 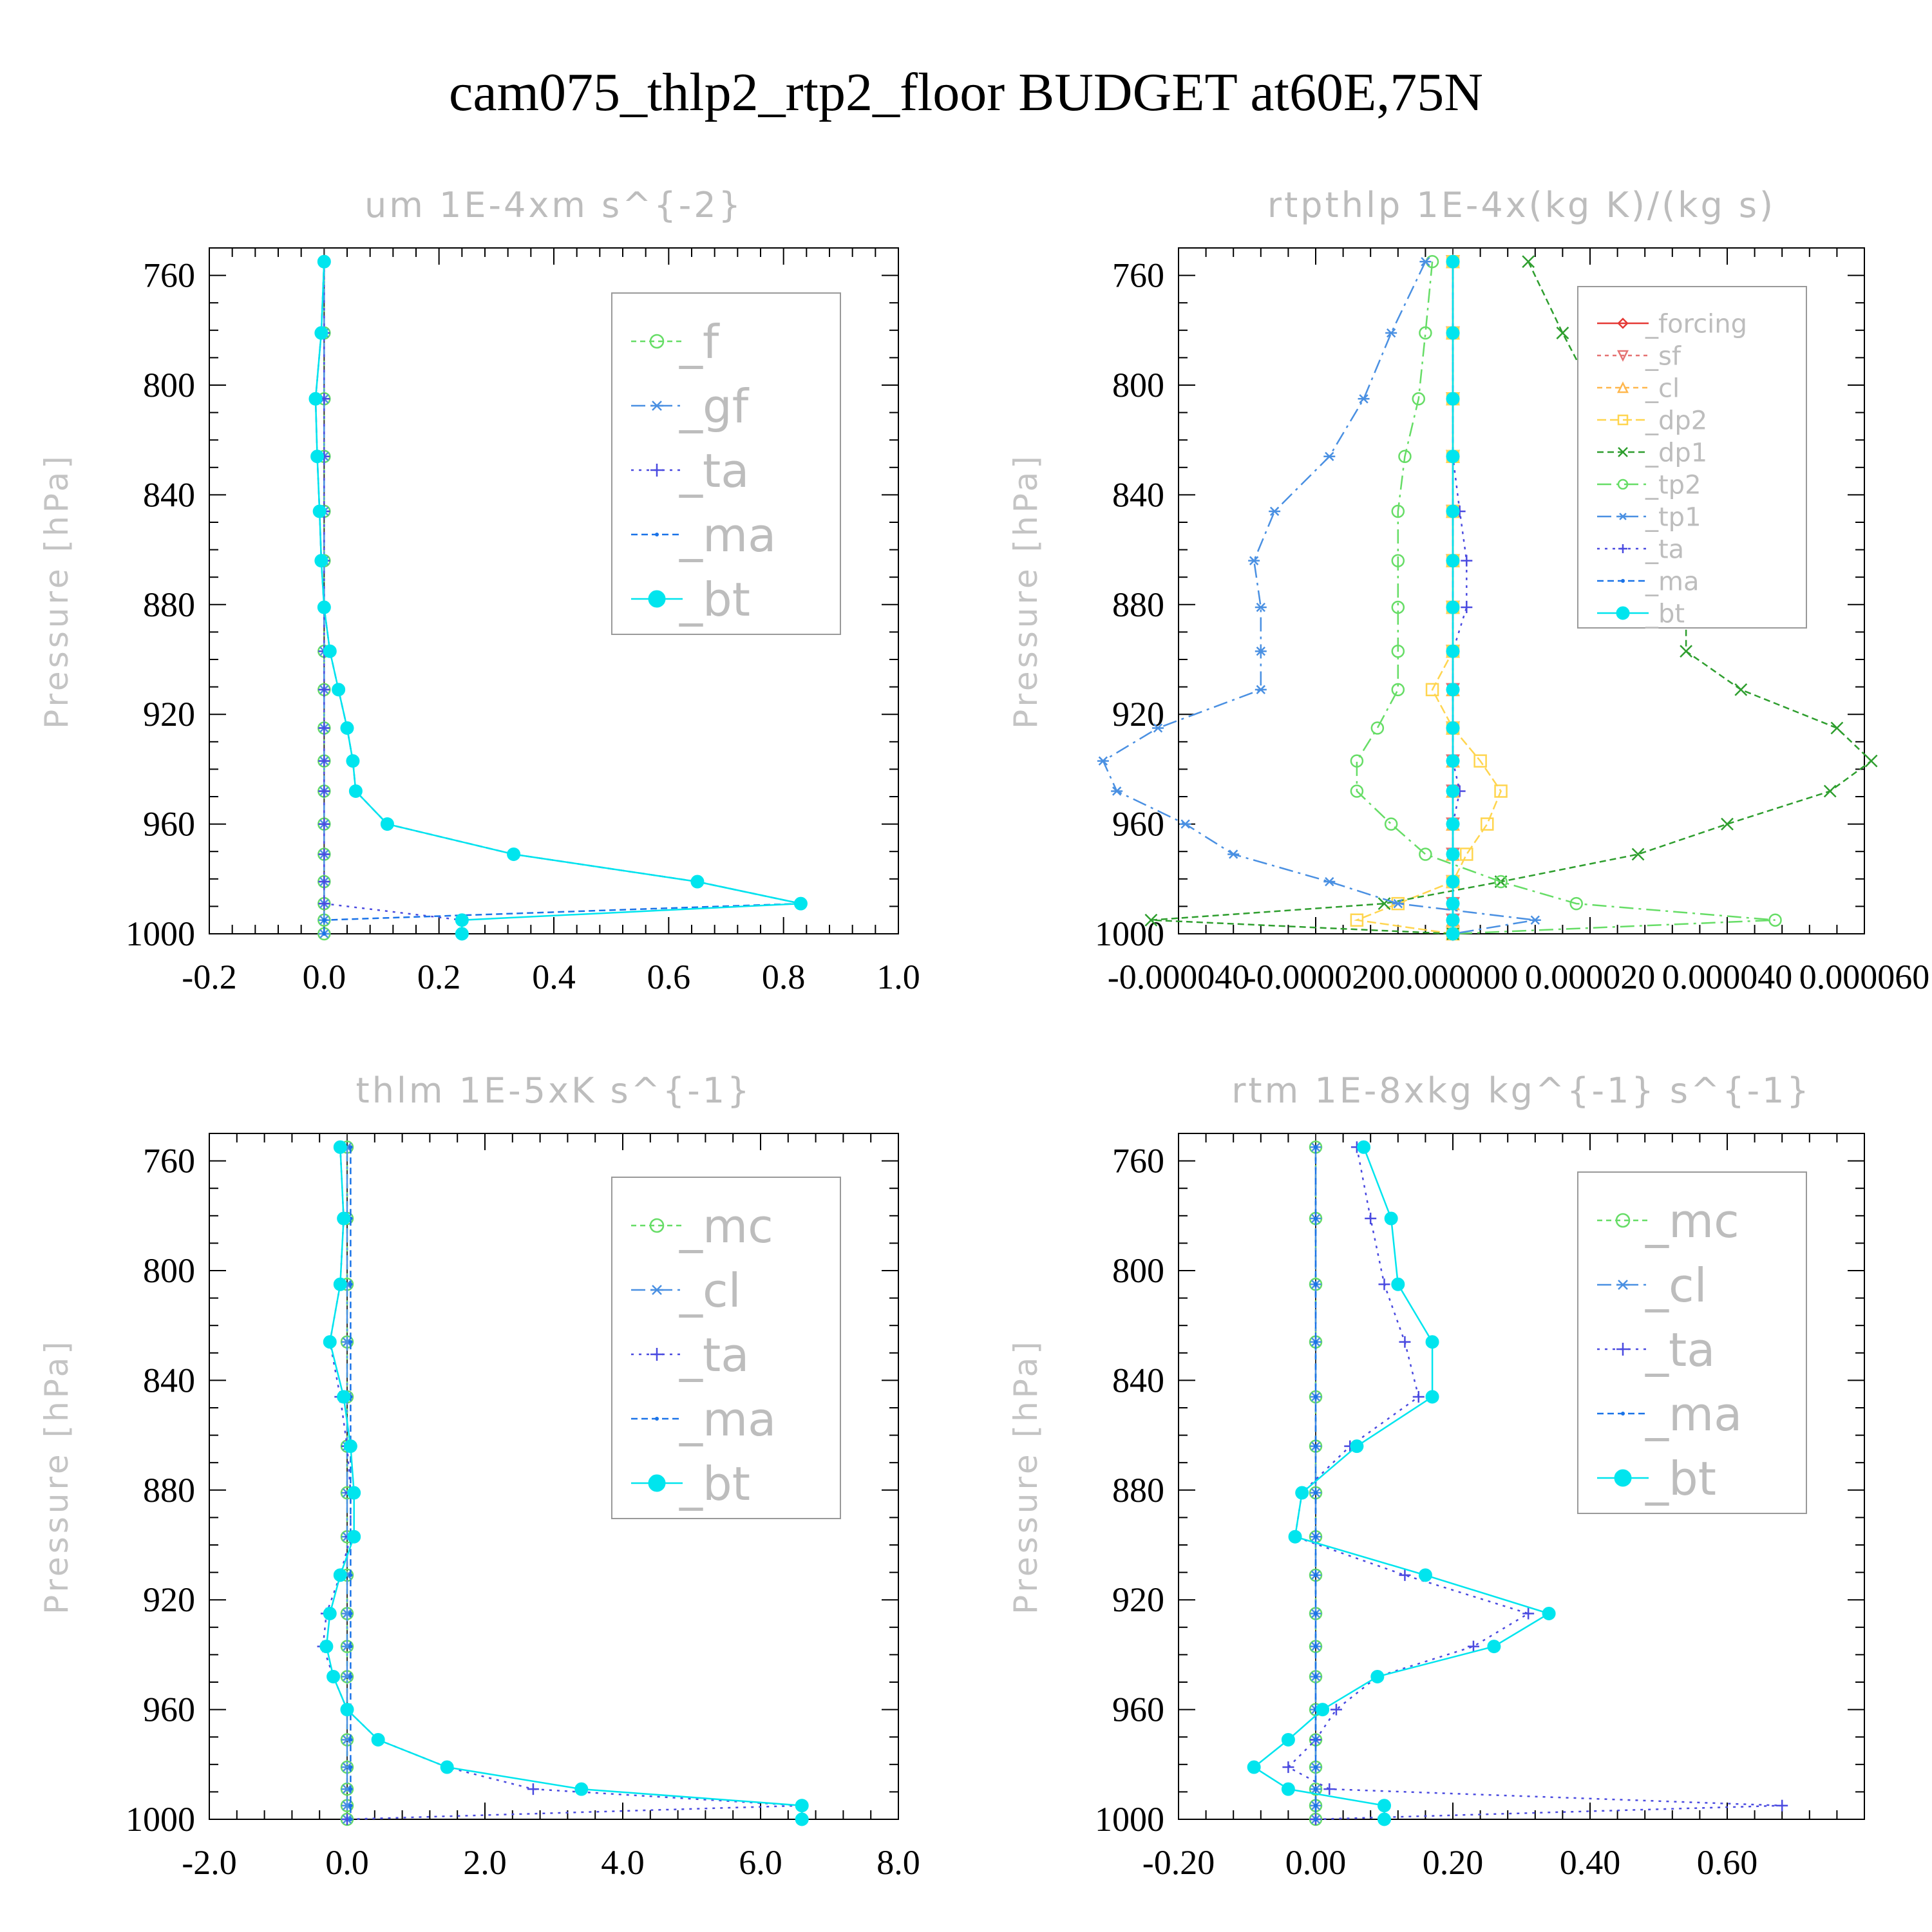 I want to click on x-tick-label: 0.000020, so click(x=1591, y=977).